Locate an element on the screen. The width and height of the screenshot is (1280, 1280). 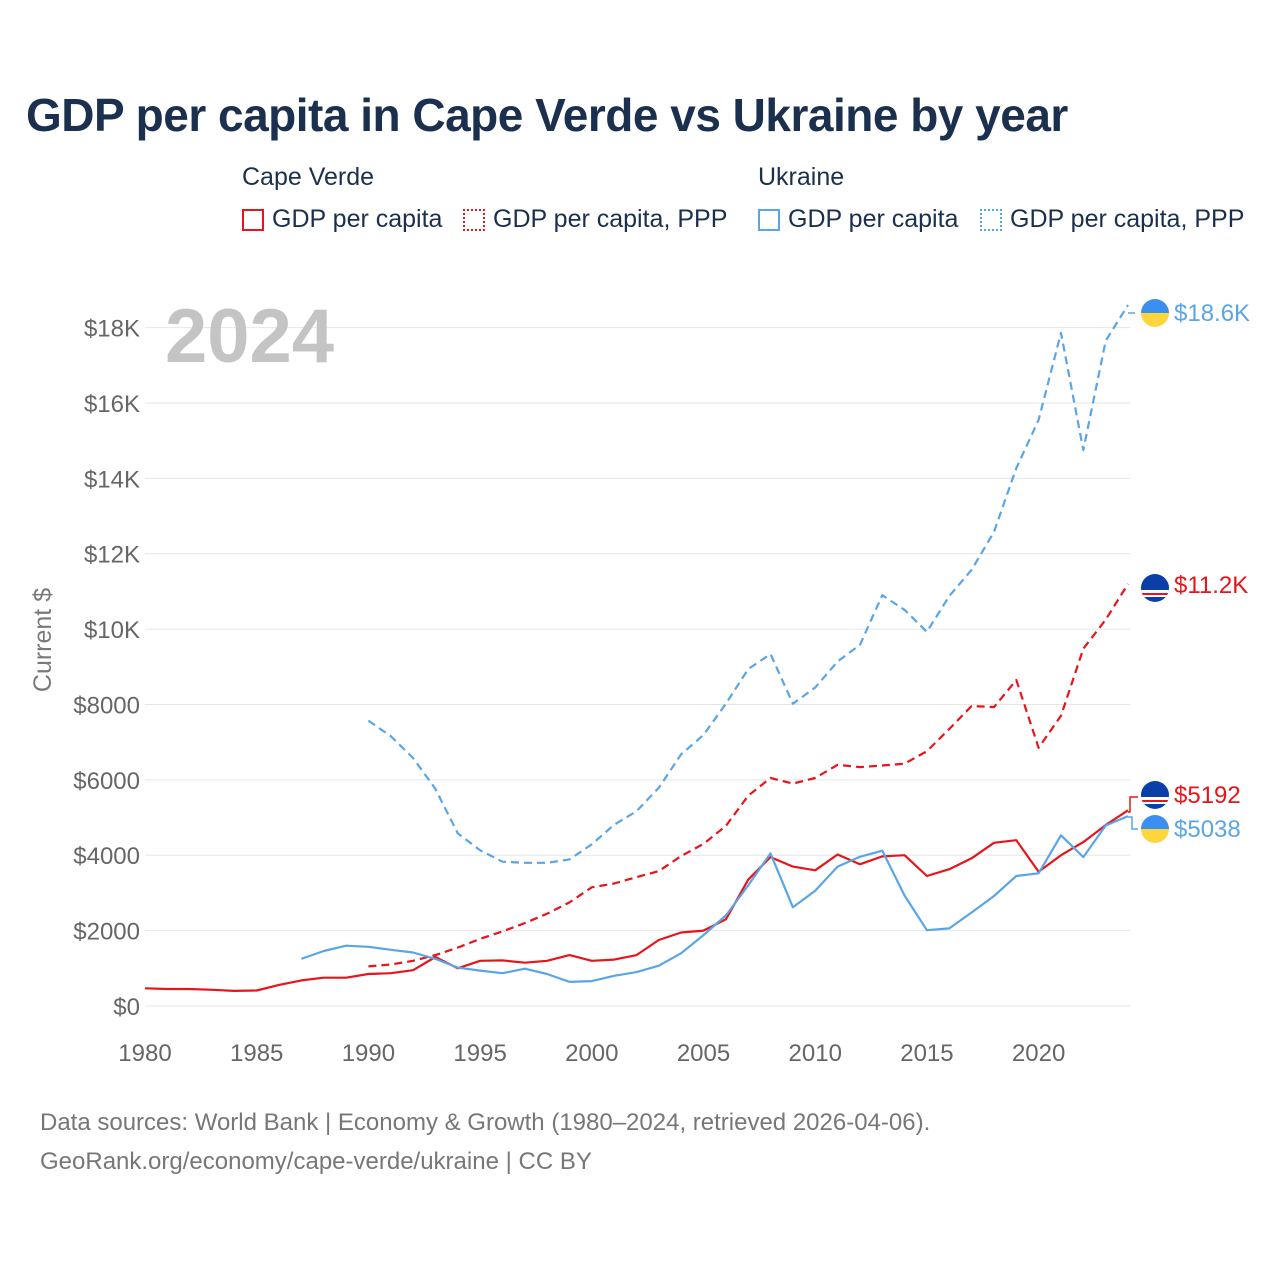
end-label-ukraine-gdp: $5038 is located at coordinates (1207, 829).